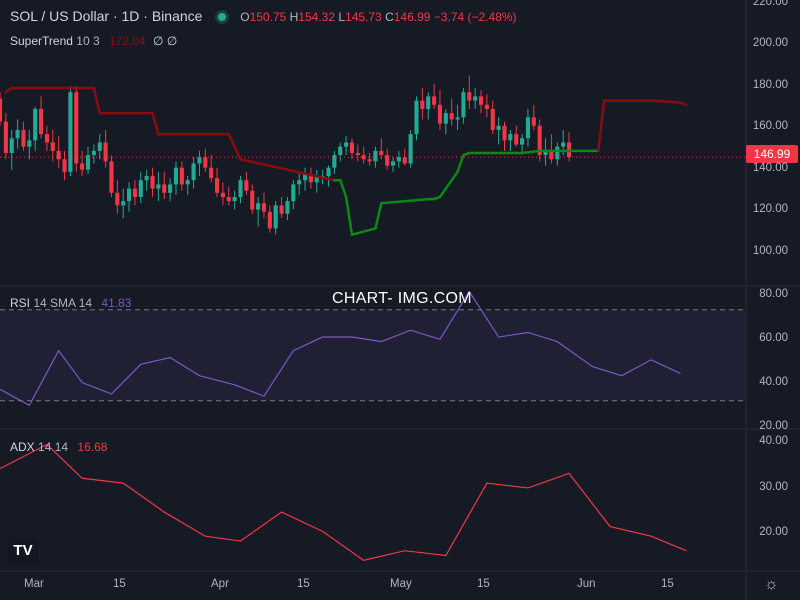 The image size is (800, 600). I want to click on rsi-label: RSI, so click(20, 303).